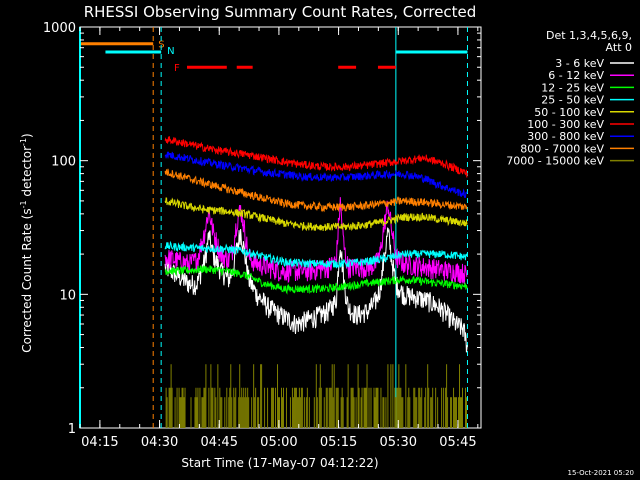 The image size is (640, 480). Describe the element at coordinates (572, 87) in the screenshot. I see `legend-label: 12 - 25 keV` at that location.